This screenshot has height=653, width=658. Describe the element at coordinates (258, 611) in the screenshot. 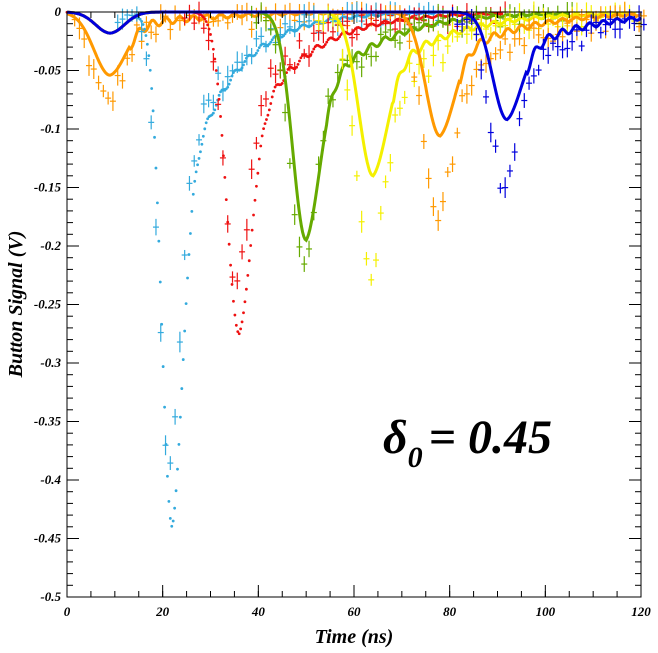

I see `x-tick-label: 40` at that location.